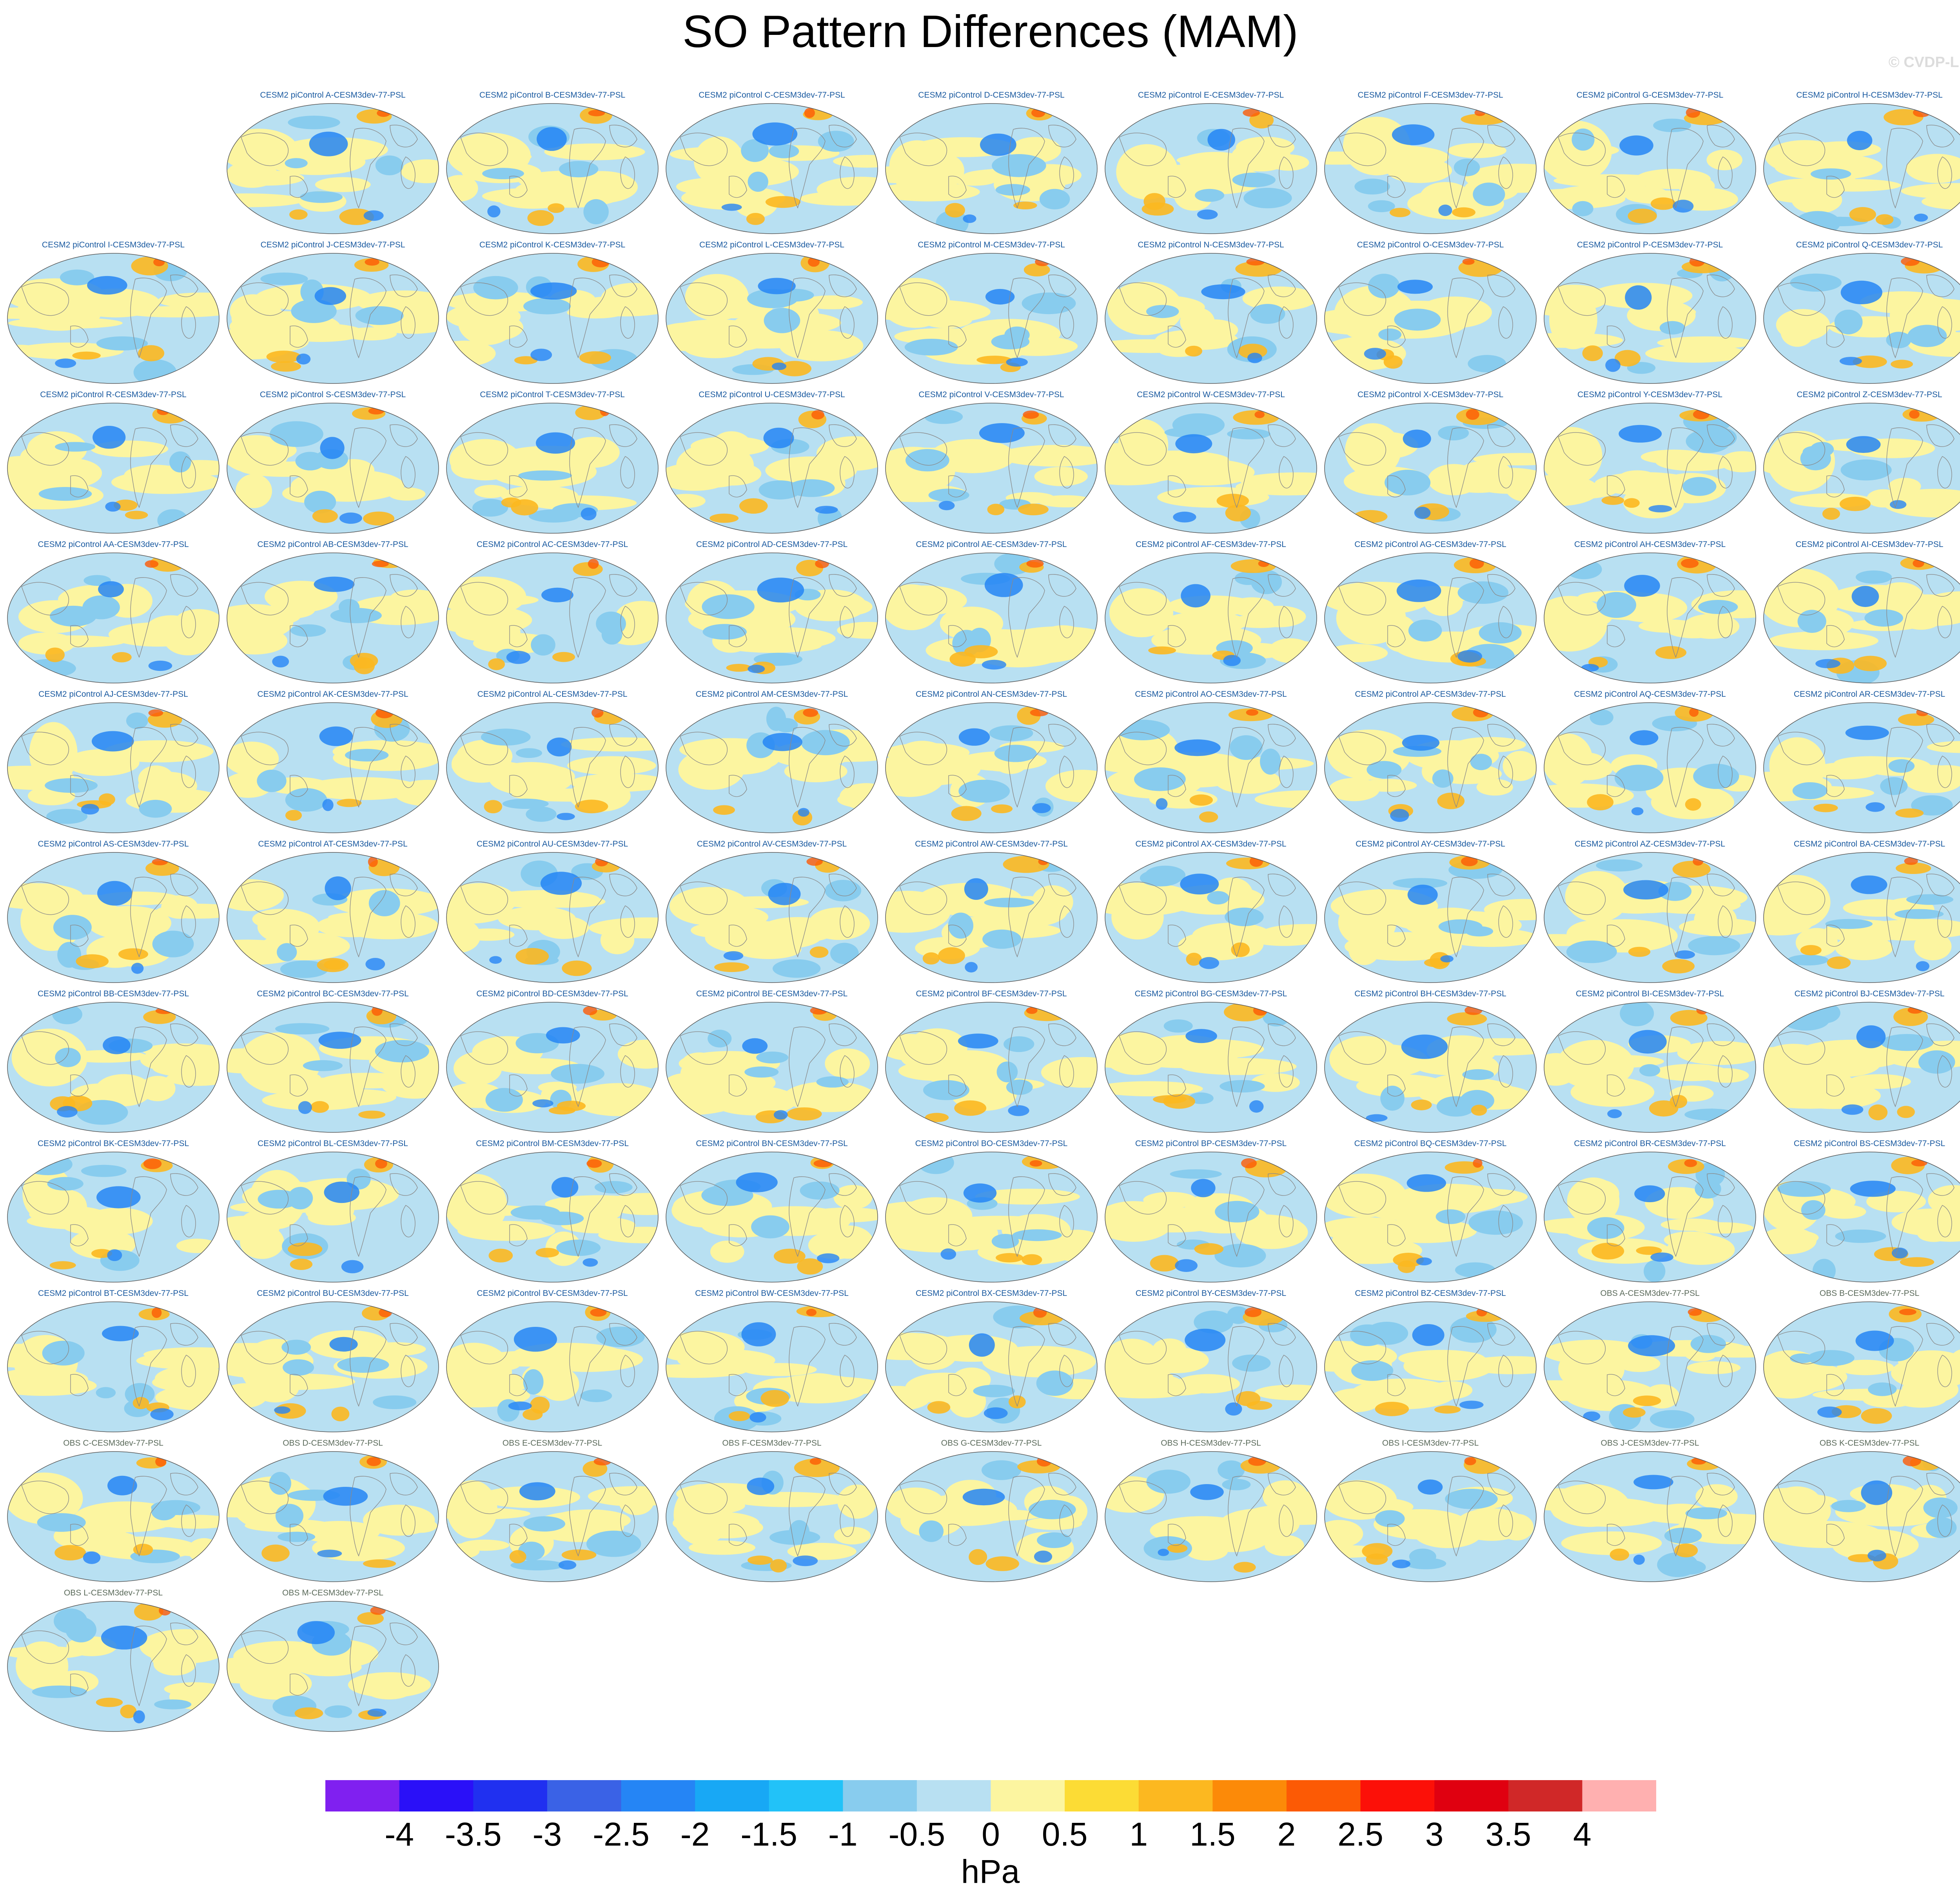 The image size is (1960, 1895). Describe the element at coordinates (1650, 463) in the screenshot. I see `map-panel: CESM2 piControl Y-CESM3dev-77-PSL` at that location.